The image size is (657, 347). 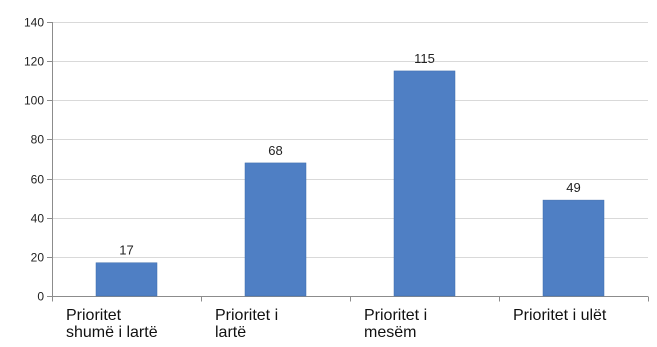 I want to click on data-label: 49, so click(x=573, y=187).